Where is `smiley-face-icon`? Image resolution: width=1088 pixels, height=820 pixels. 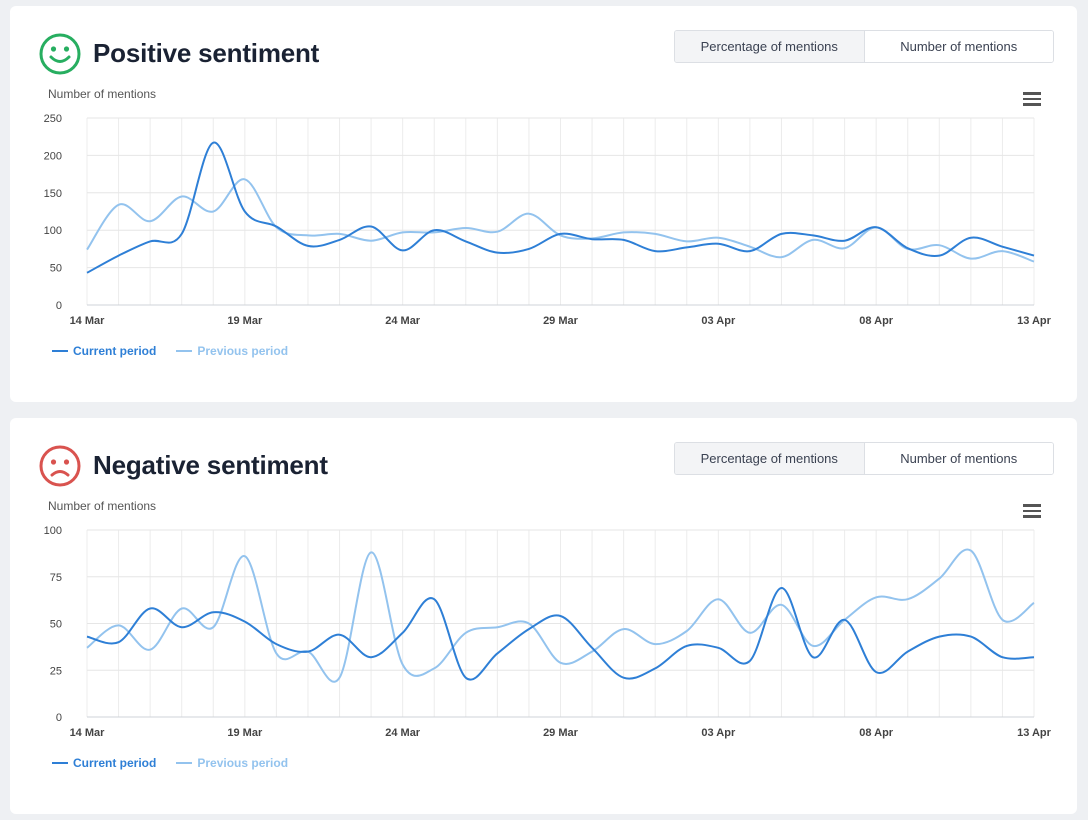 smiley-face-icon is located at coordinates (60, 54).